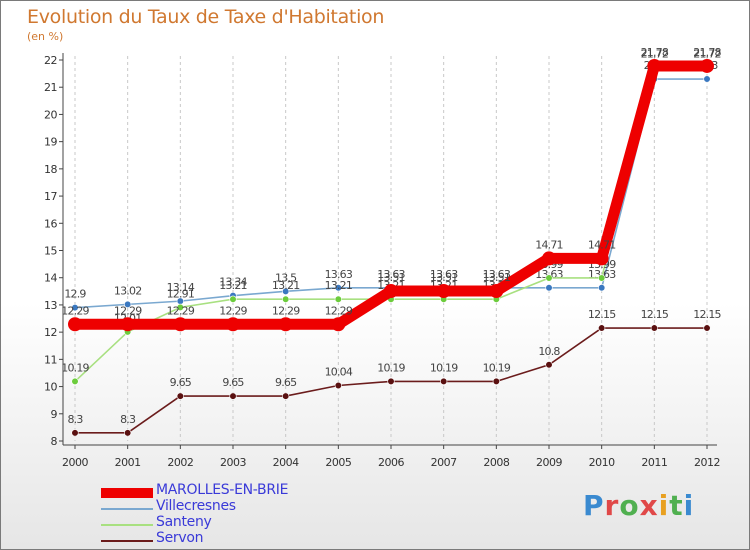 The image size is (750, 550). I want to click on y-tick-label: 17, so click(50, 196).